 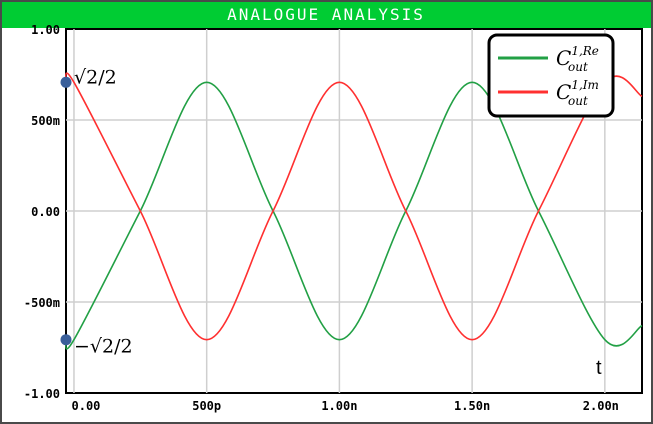 I want to click on legend-box, so click(x=551, y=75).